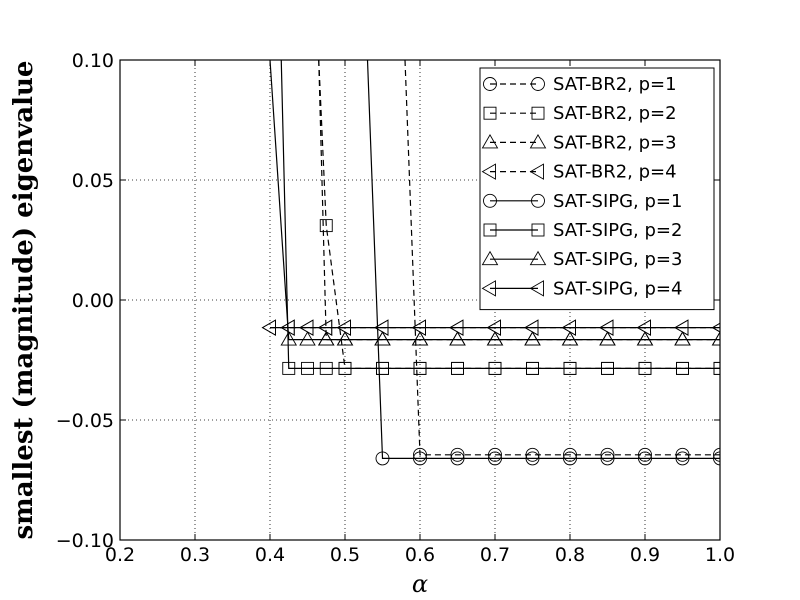  What do you see at coordinates (24, 300) in the screenshot?
I see `y-axis-label: smallest (magnitude) eigenvalue` at bounding box center [24, 300].